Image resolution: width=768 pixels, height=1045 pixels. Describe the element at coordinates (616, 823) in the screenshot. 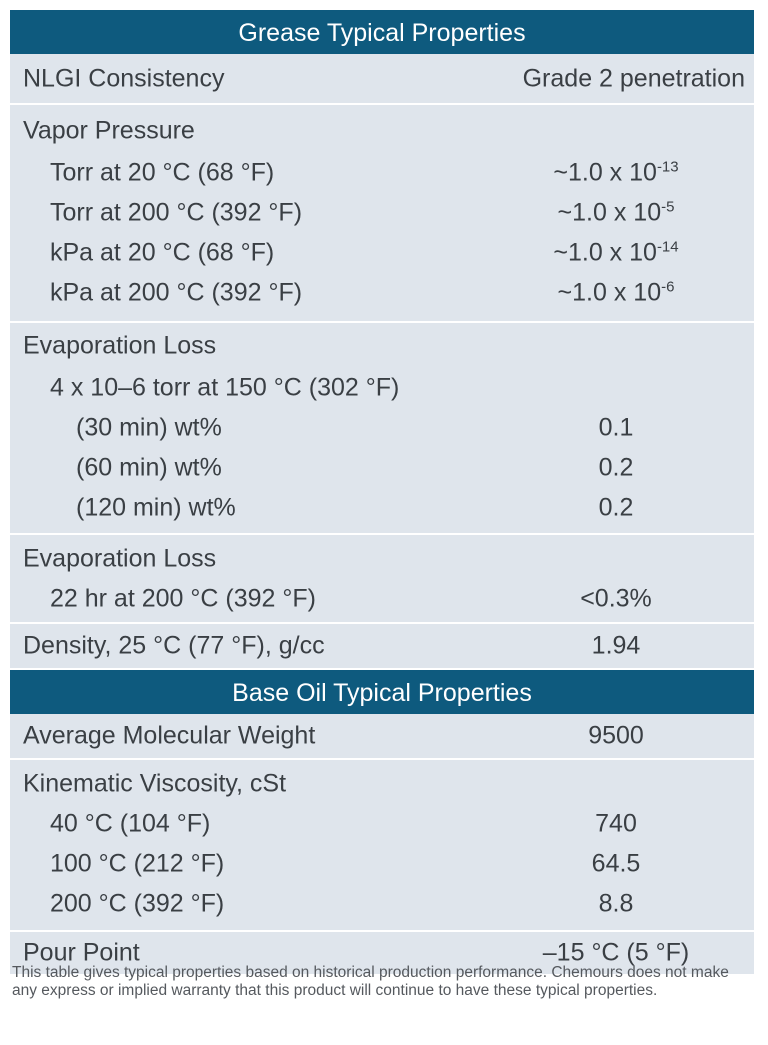

I see `visc-row-value: 740` at that location.